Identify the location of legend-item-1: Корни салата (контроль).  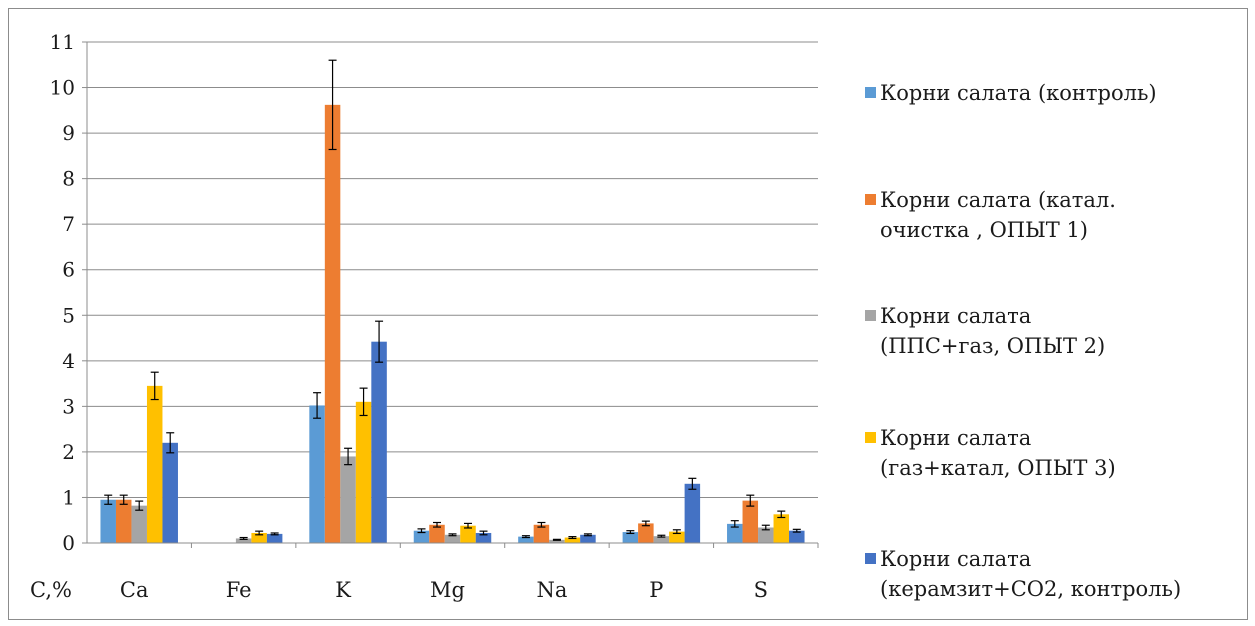
(1011, 93).